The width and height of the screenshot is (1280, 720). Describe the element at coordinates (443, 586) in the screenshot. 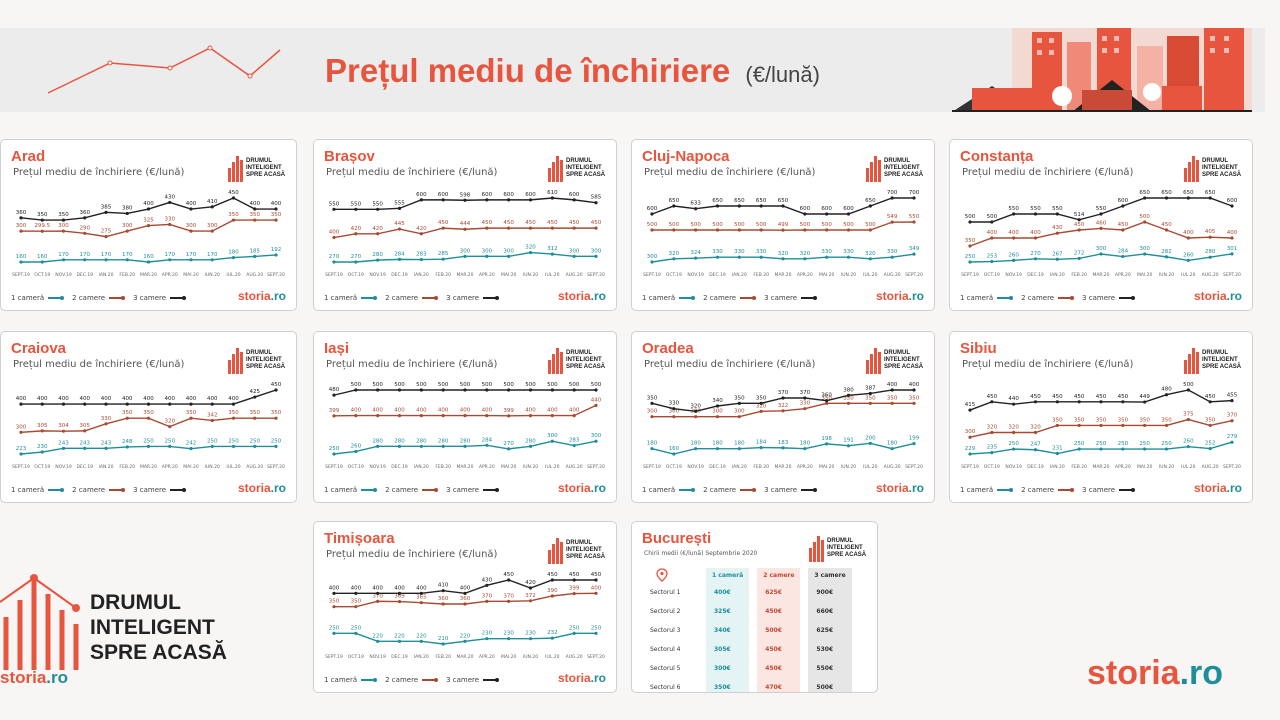

I see `data-label: 410` at that location.